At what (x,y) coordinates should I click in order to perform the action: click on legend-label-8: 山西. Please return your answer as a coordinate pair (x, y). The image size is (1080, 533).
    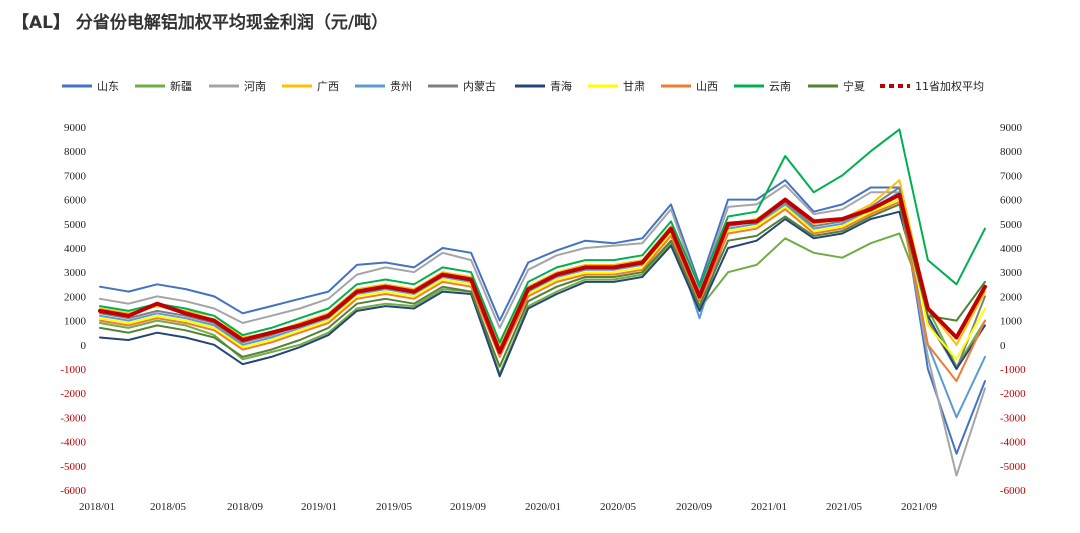
    Looking at the image, I should click on (707, 86).